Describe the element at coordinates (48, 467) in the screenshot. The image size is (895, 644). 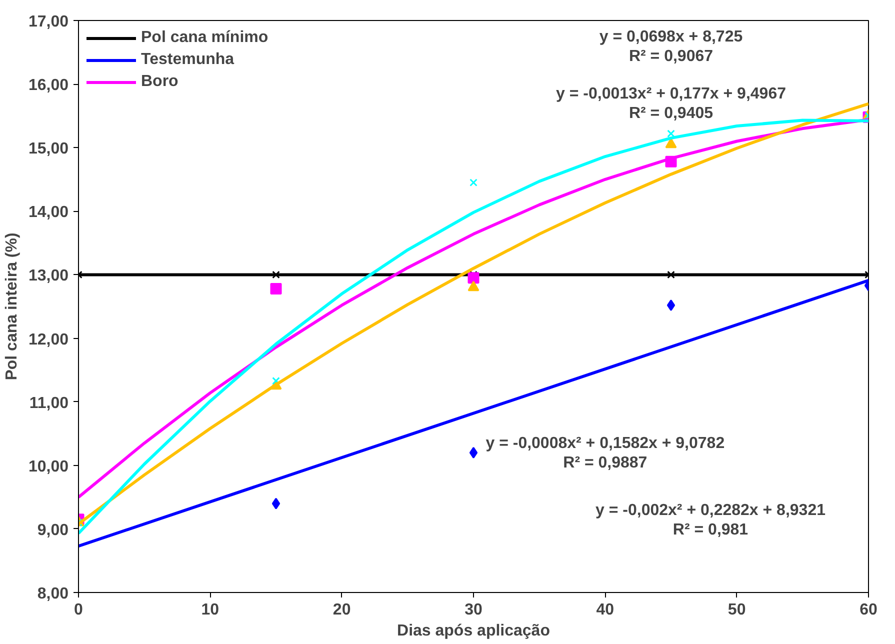
I see `y-tick-label: 10,00` at that location.